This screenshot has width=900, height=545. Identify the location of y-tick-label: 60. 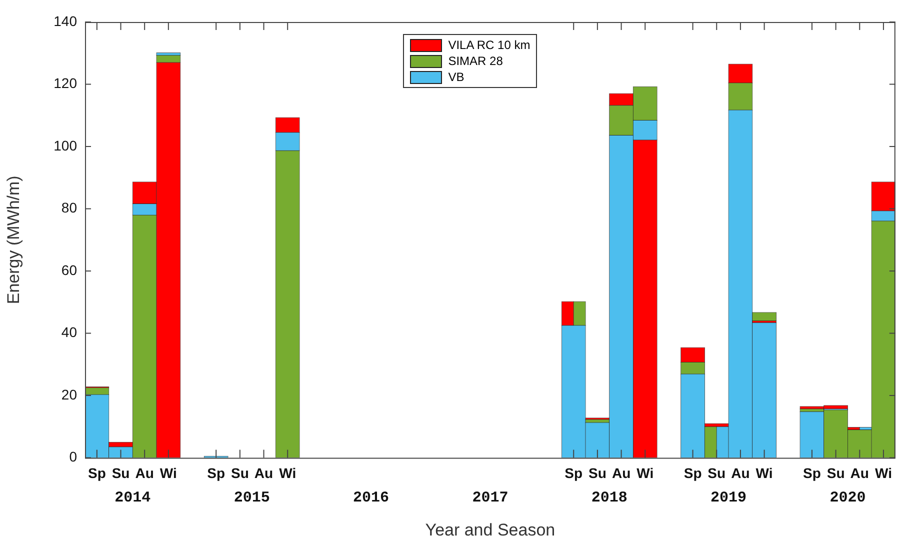
(69, 270).